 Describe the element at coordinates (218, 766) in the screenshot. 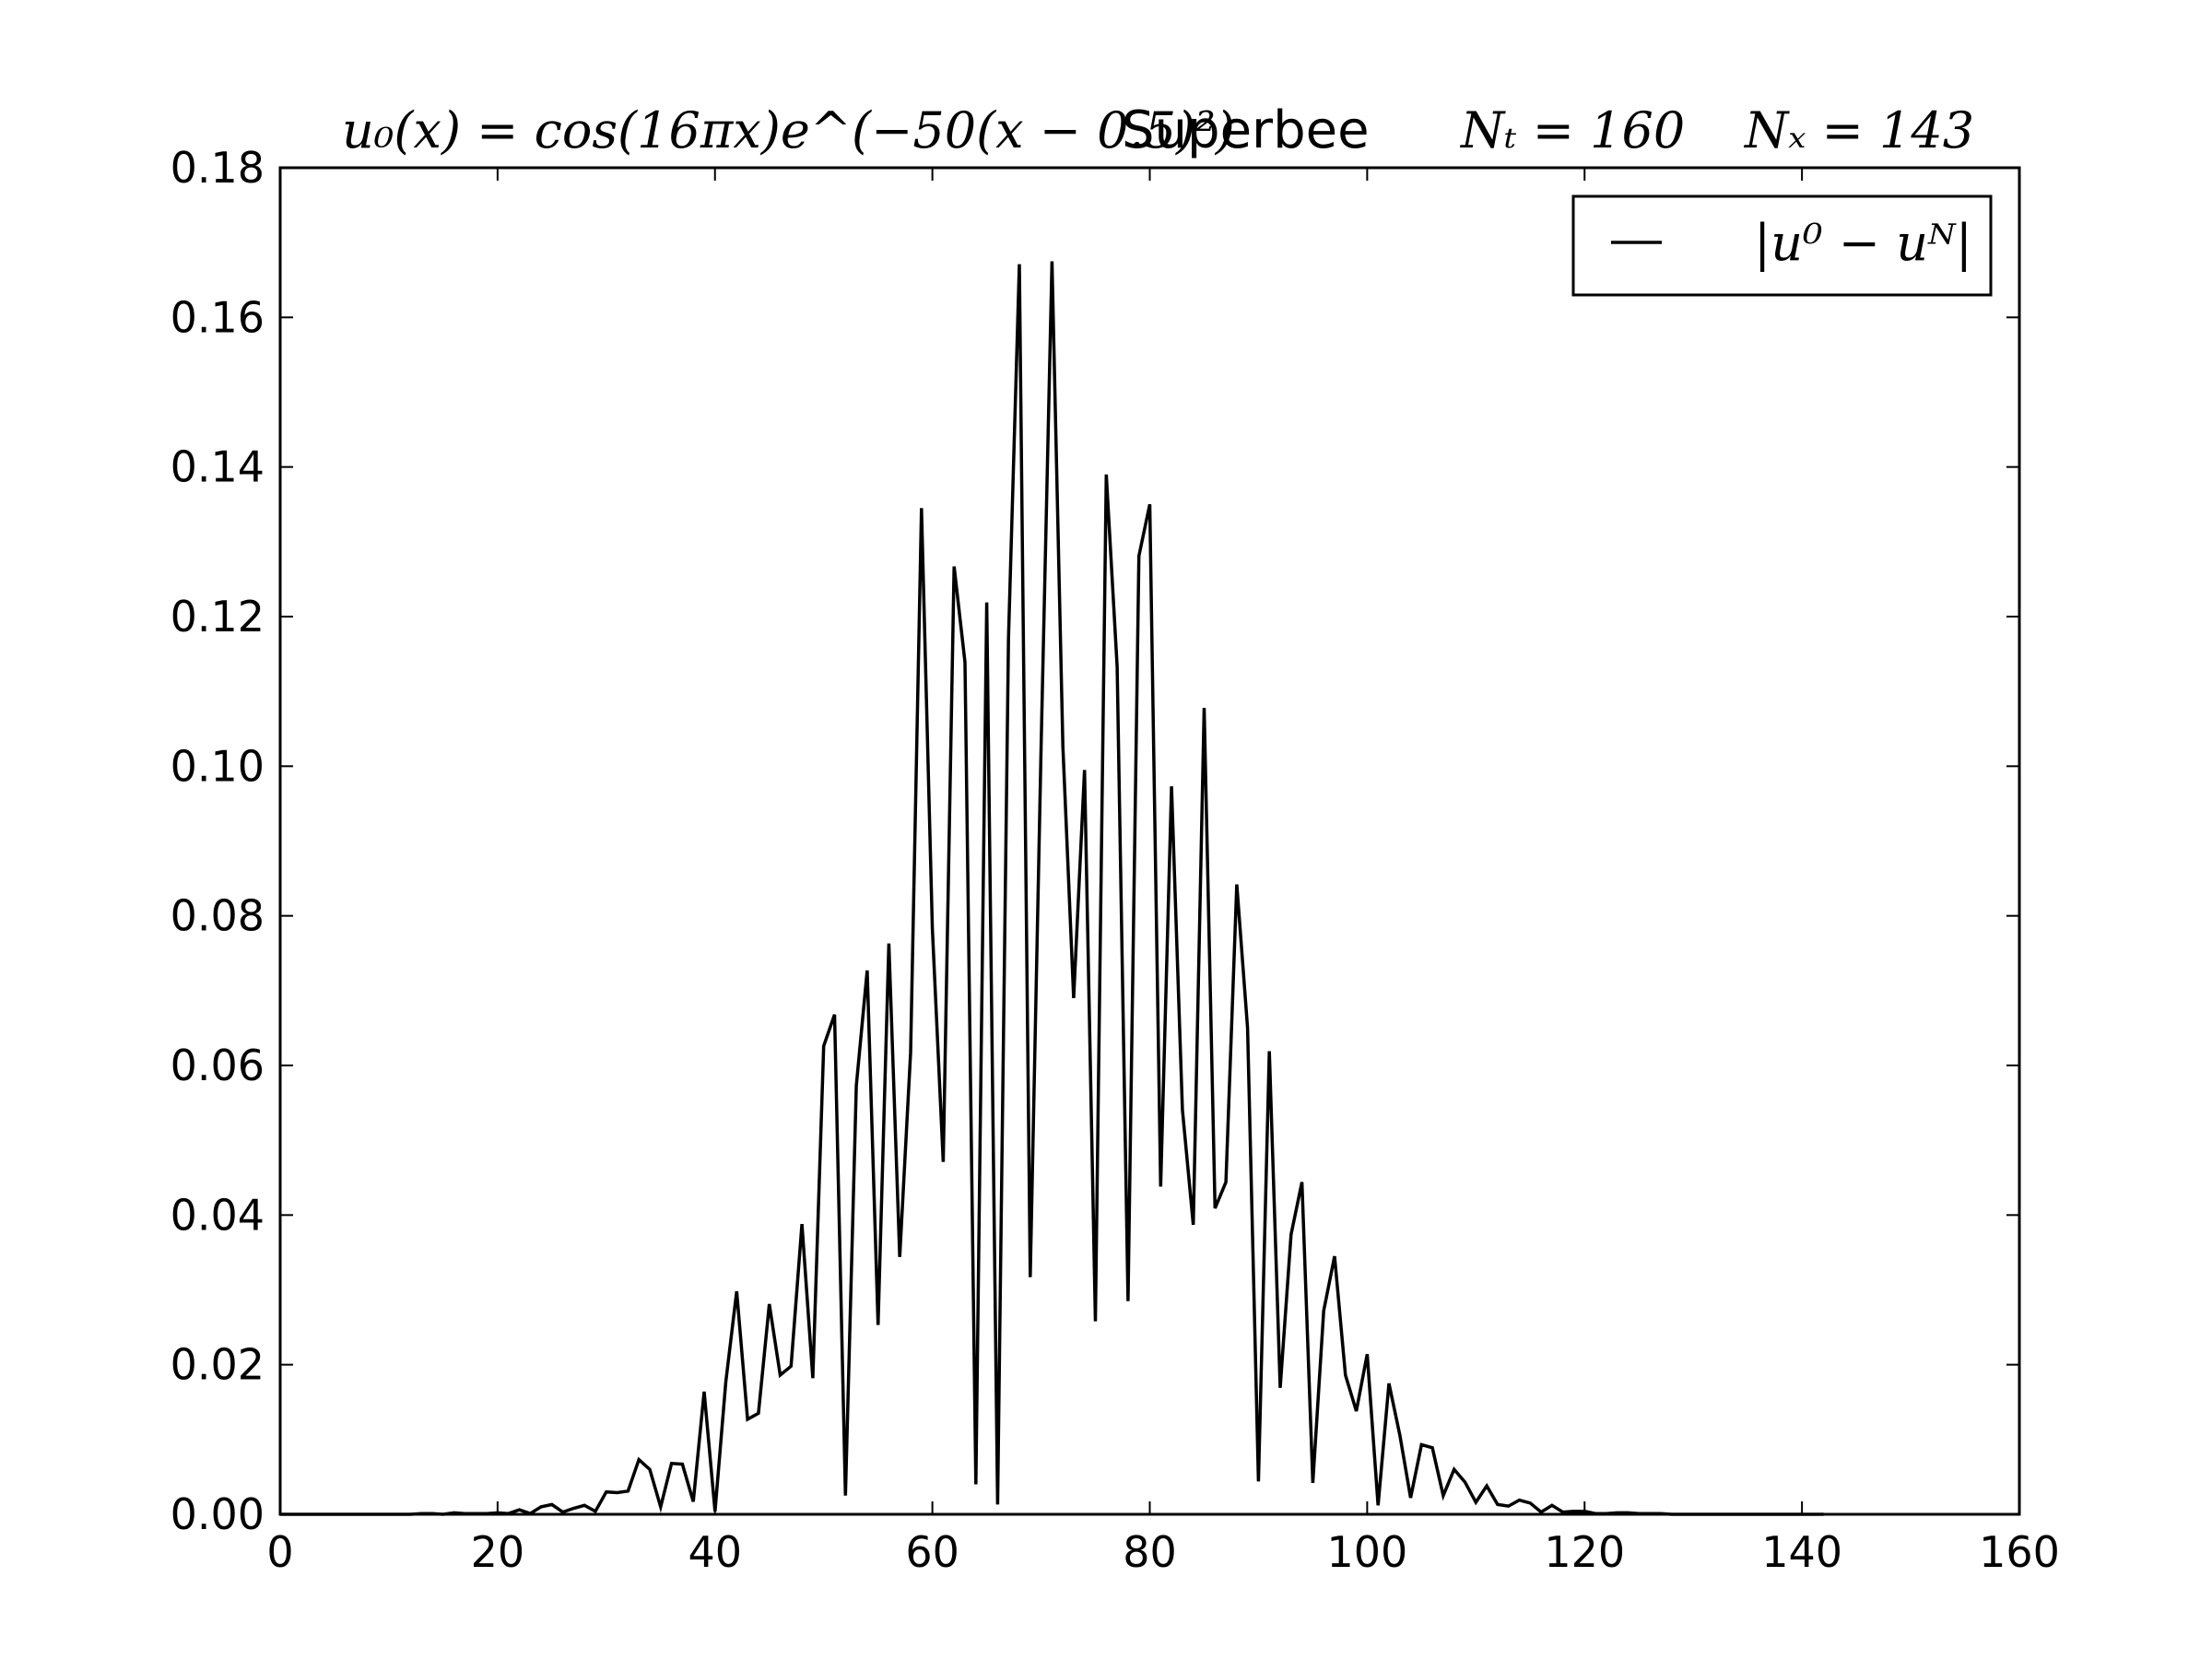

I see `y-tick-label: 0.10` at that location.